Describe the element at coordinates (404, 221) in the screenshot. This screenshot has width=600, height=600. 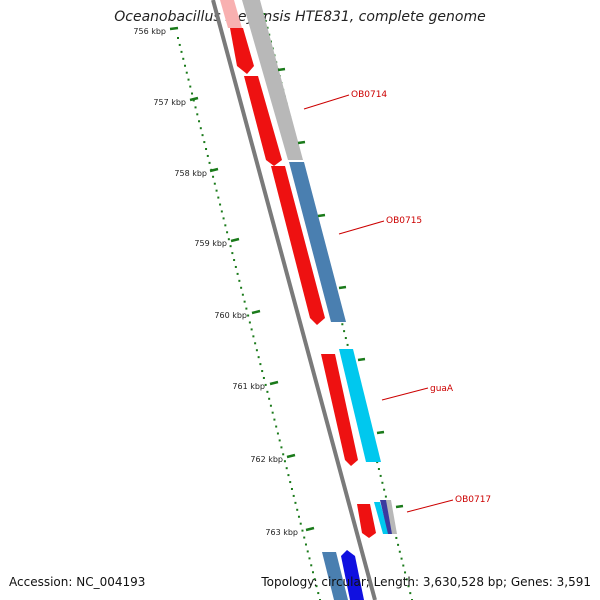
I see `gene-label-ob0715: OB0715` at that location.